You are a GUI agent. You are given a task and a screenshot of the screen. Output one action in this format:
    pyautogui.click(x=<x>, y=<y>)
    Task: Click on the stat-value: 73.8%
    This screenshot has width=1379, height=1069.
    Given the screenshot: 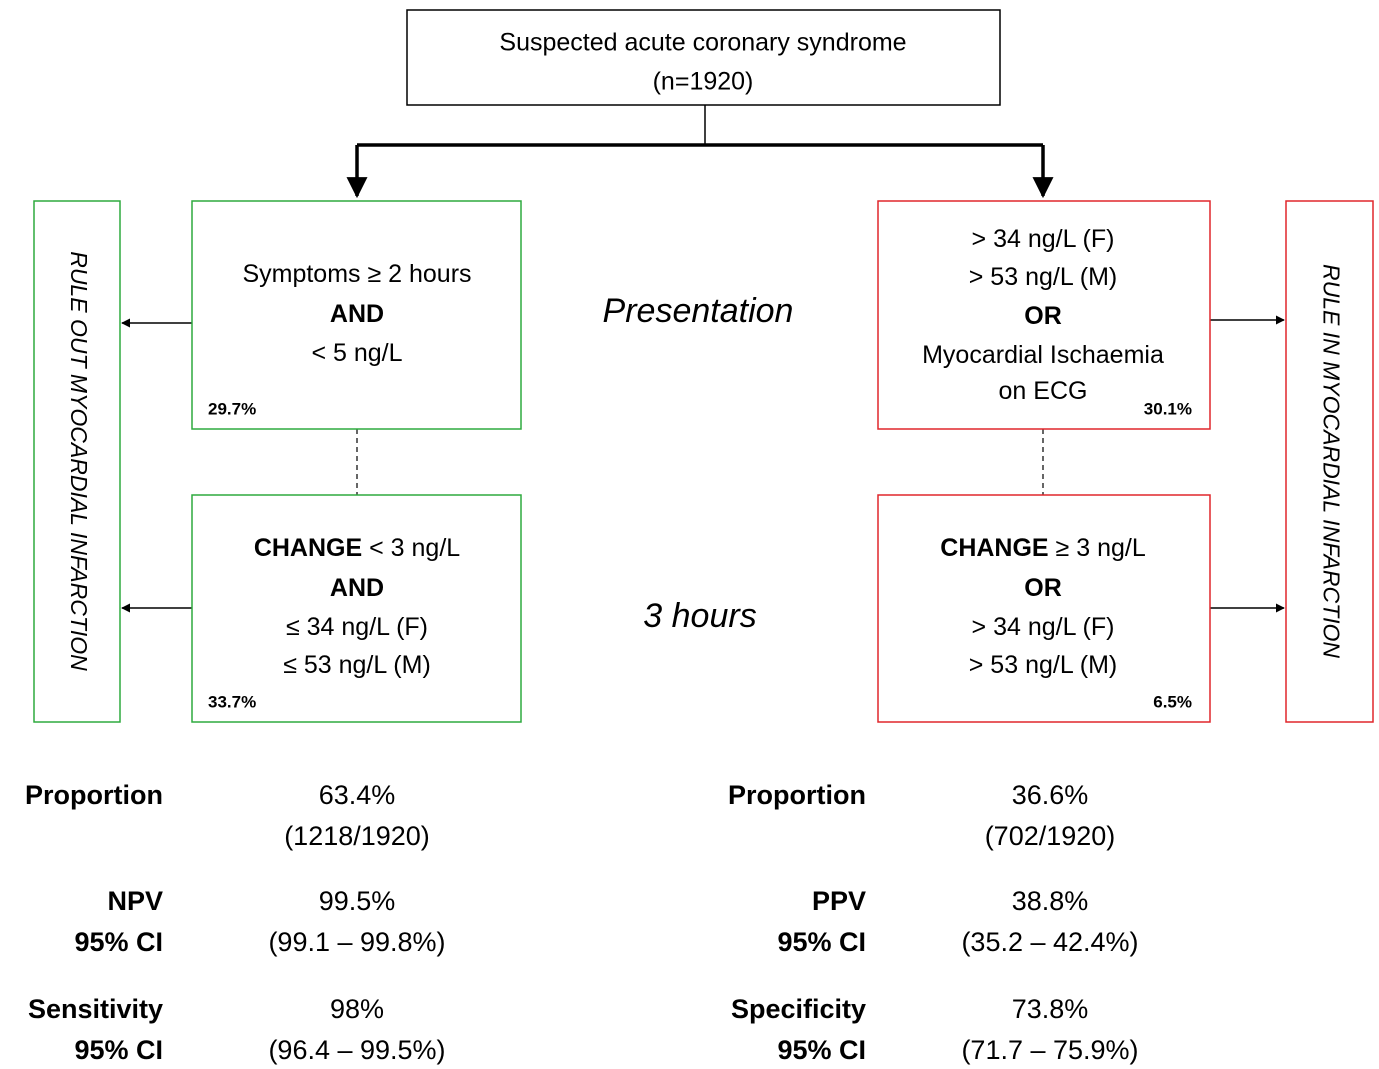 What is the action you would take?
    pyautogui.click(x=1050, y=1009)
    